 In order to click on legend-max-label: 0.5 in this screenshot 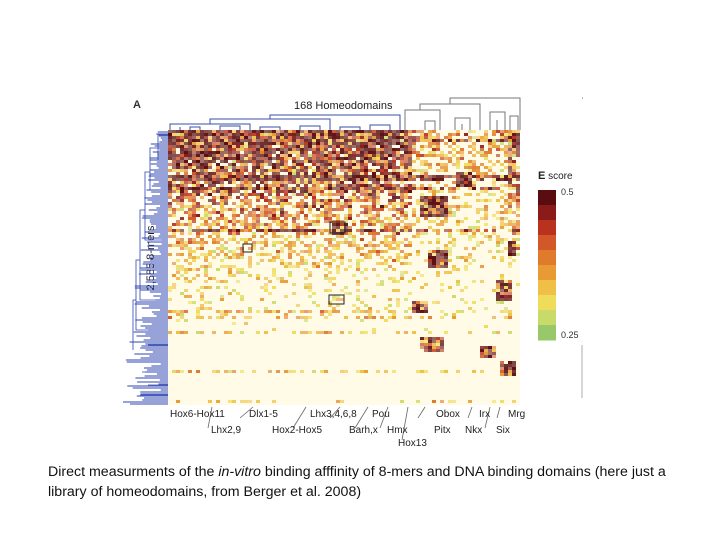, I will do `click(567, 192)`.